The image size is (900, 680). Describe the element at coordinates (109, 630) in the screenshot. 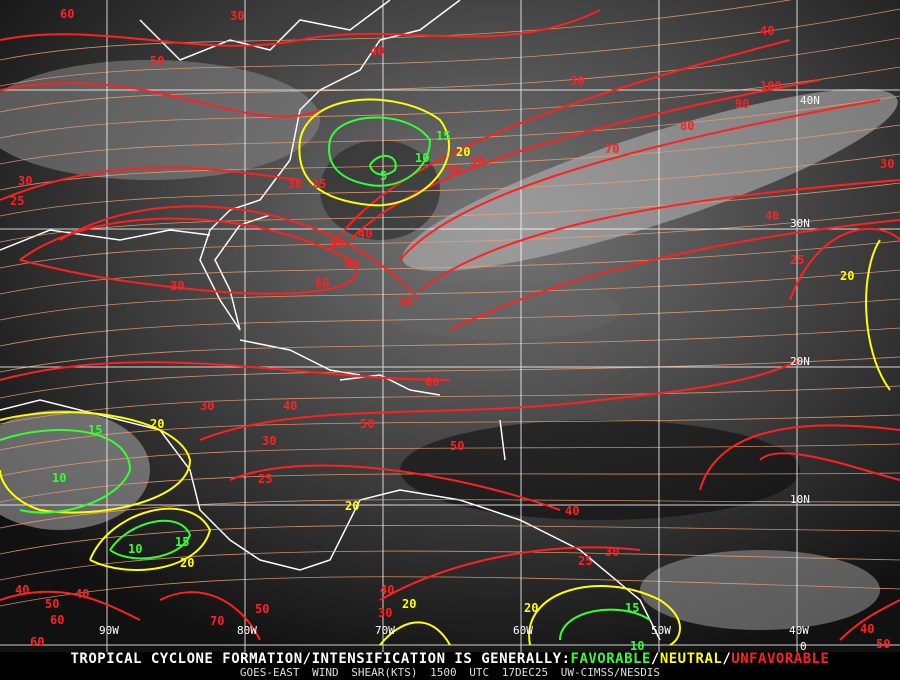

I see `longitude-label: 90W` at that location.